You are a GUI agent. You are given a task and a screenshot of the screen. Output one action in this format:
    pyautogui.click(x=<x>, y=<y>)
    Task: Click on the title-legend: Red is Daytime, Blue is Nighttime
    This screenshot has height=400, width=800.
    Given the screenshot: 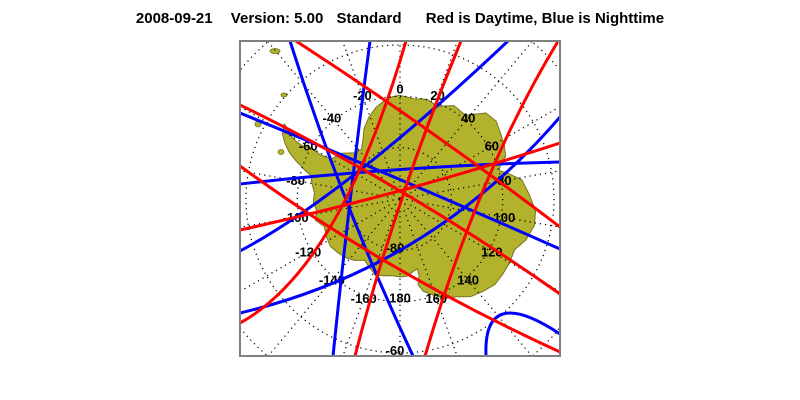 What is the action you would take?
    pyautogui.click(x=545, y=18)
    